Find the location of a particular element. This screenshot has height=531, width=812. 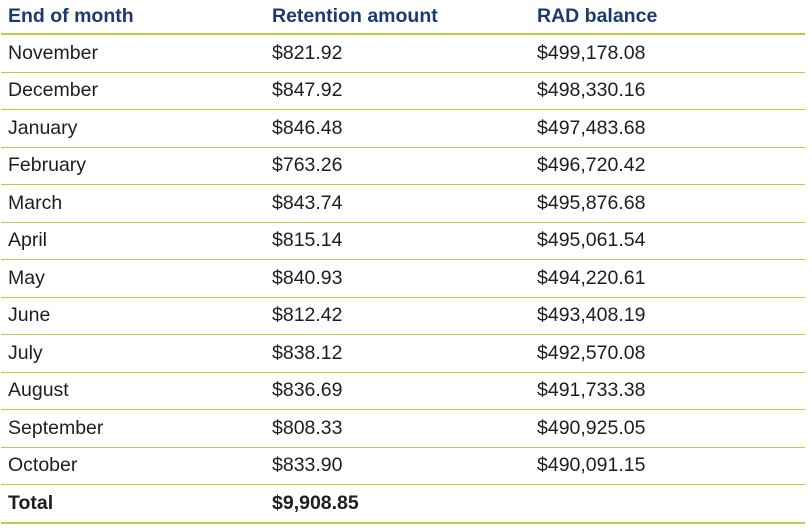

month-cell: April is located at coordinates (28, 240).